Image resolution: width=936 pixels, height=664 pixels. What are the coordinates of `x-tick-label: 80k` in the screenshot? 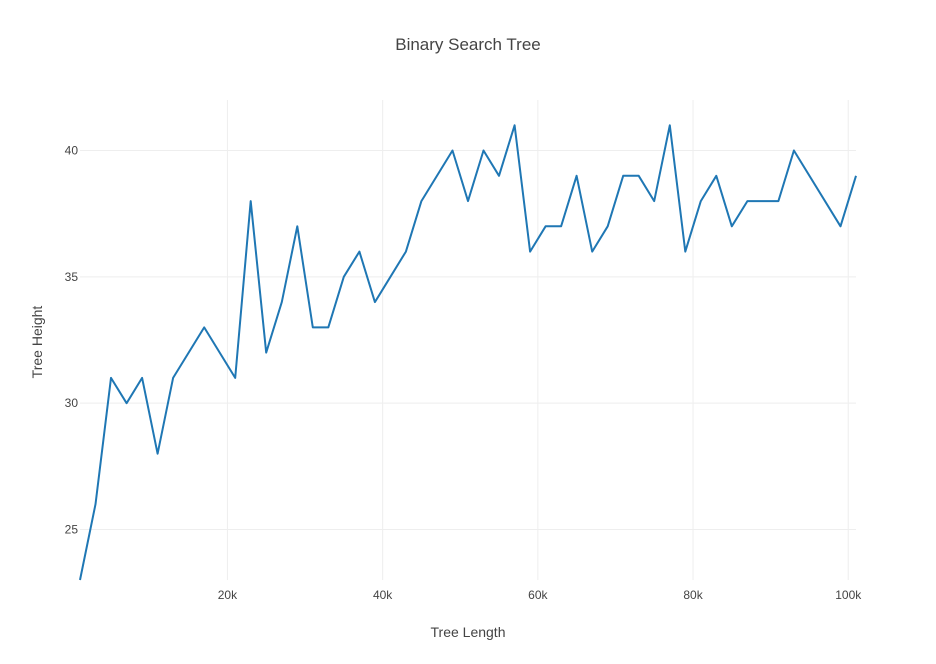 It's located at (693, 595).